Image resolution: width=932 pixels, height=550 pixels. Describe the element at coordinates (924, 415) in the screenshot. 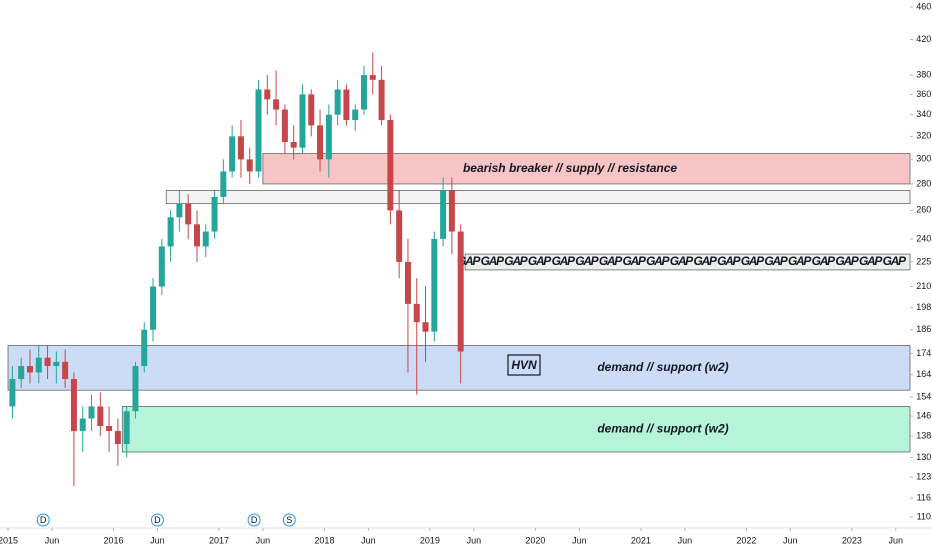

I see `y-tick-label: 146.00` at that location.